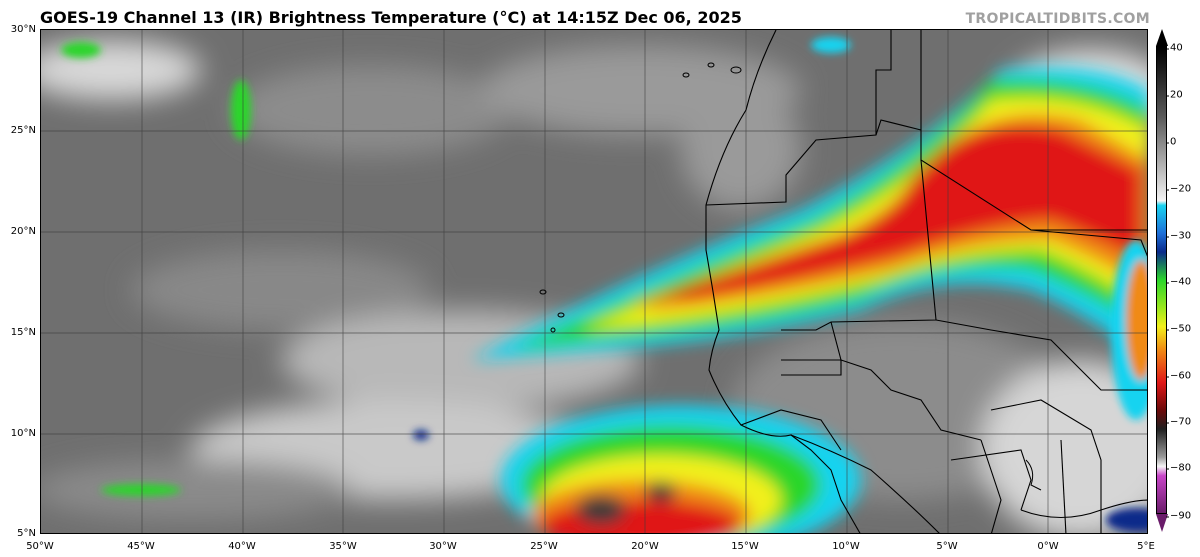  What do you see at coordinates (343, 546) in the screenshot?
I see `lon-label: 35°W` at bounding box center [343, 546].